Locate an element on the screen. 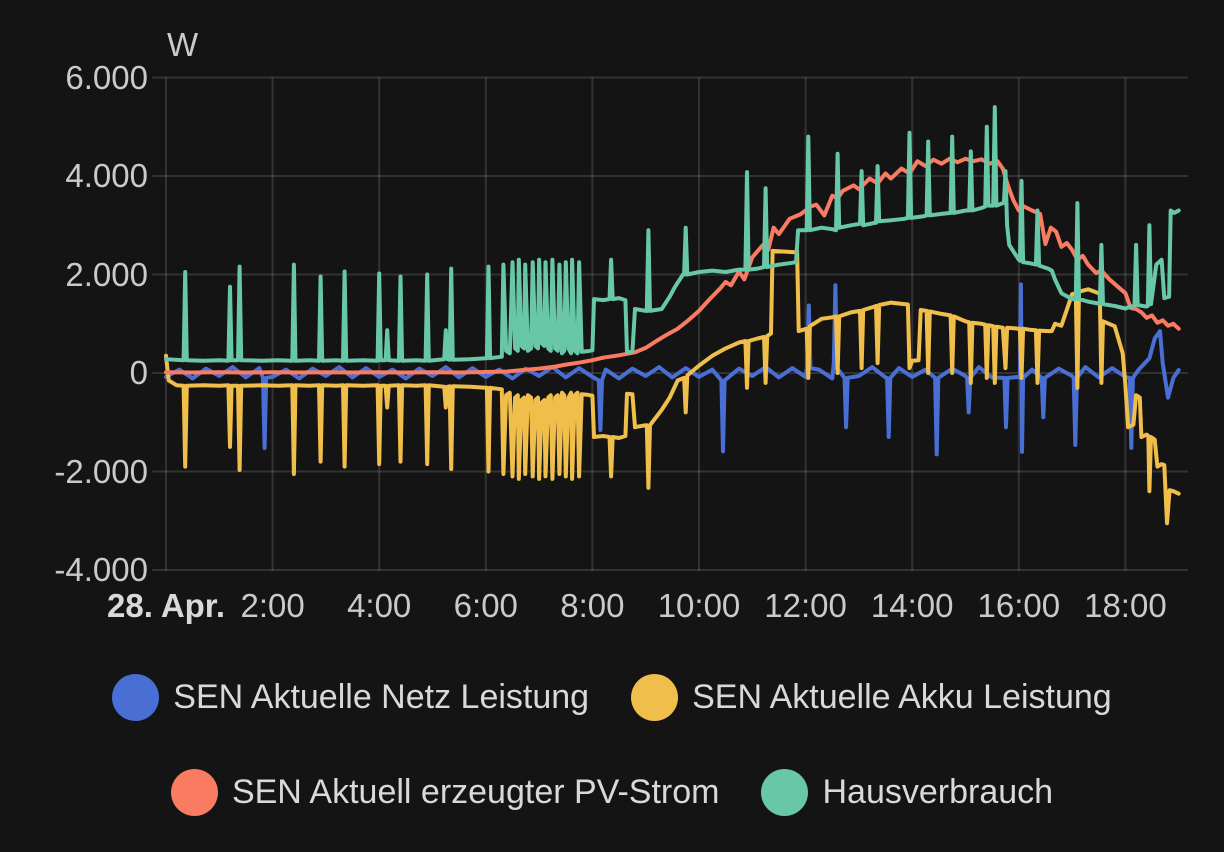  legend-color-dot-pv is located at coordinates (194, 792).